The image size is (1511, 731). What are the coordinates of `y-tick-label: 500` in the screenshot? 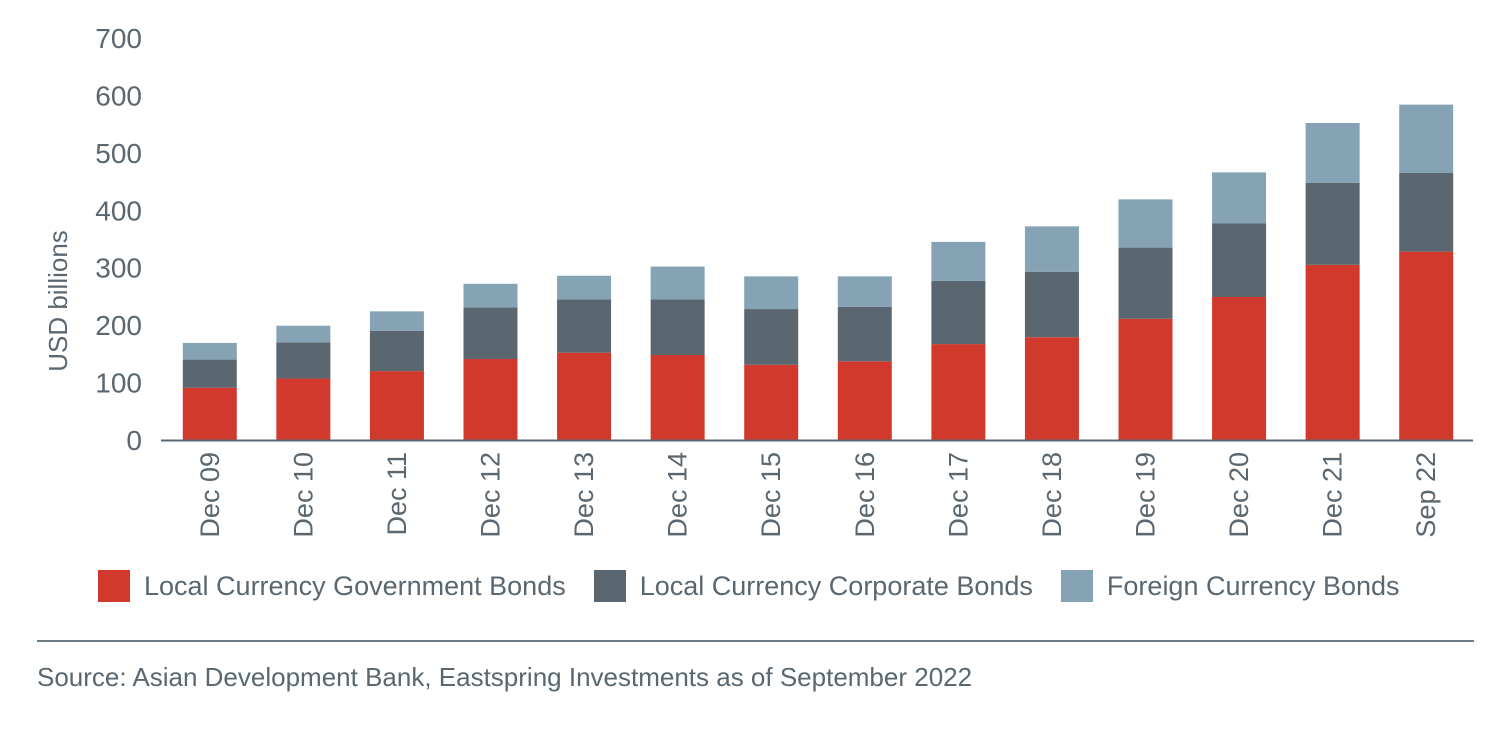 It's located at (118, 153).